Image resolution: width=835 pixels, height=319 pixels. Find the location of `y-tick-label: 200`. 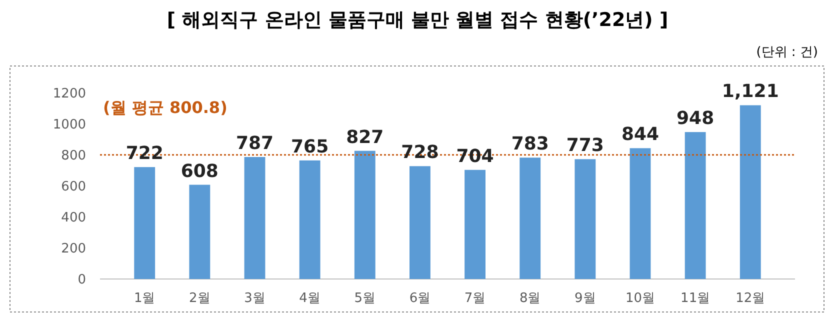

y-tick-label: 200 is located at coordinates (73, 249).